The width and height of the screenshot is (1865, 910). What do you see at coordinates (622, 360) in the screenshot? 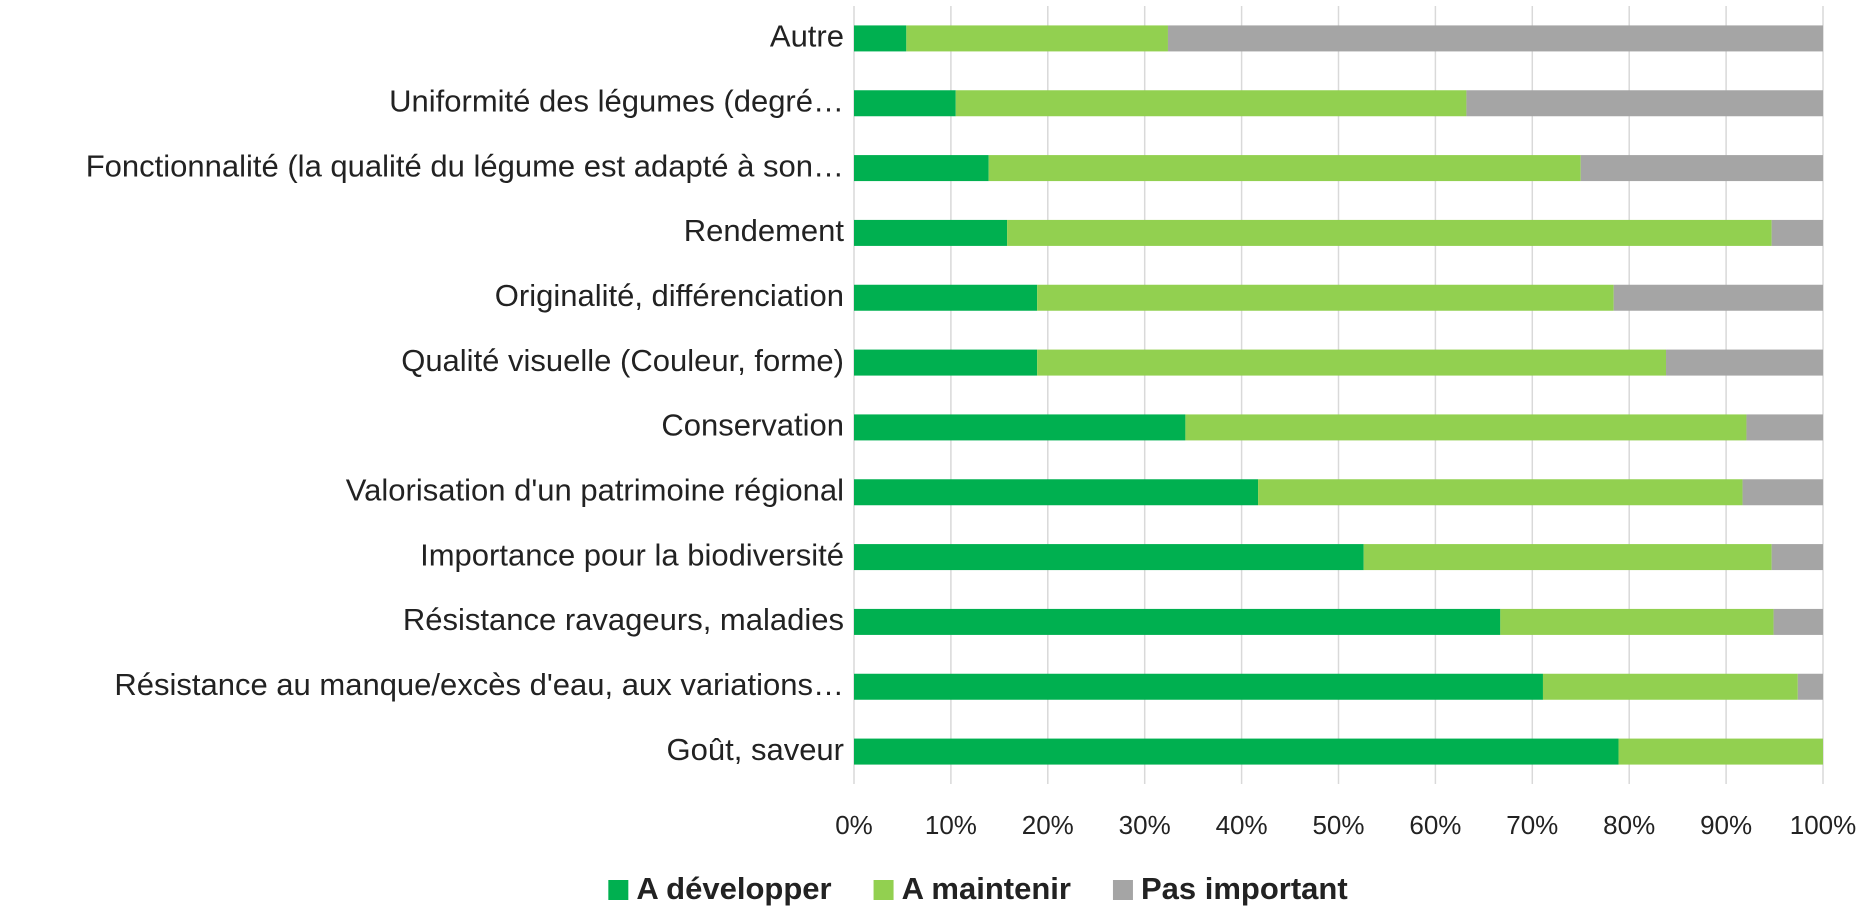
I see `y-tick-label: Qualité visuelle (Couleur, forme)` at bounding box center [622, 360].